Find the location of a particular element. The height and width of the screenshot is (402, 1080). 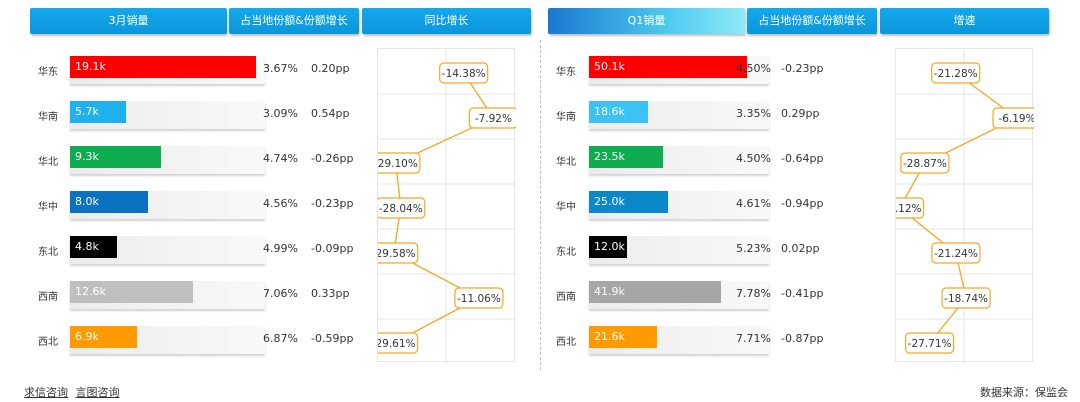

section-divider is located at coordinates (540, 205).